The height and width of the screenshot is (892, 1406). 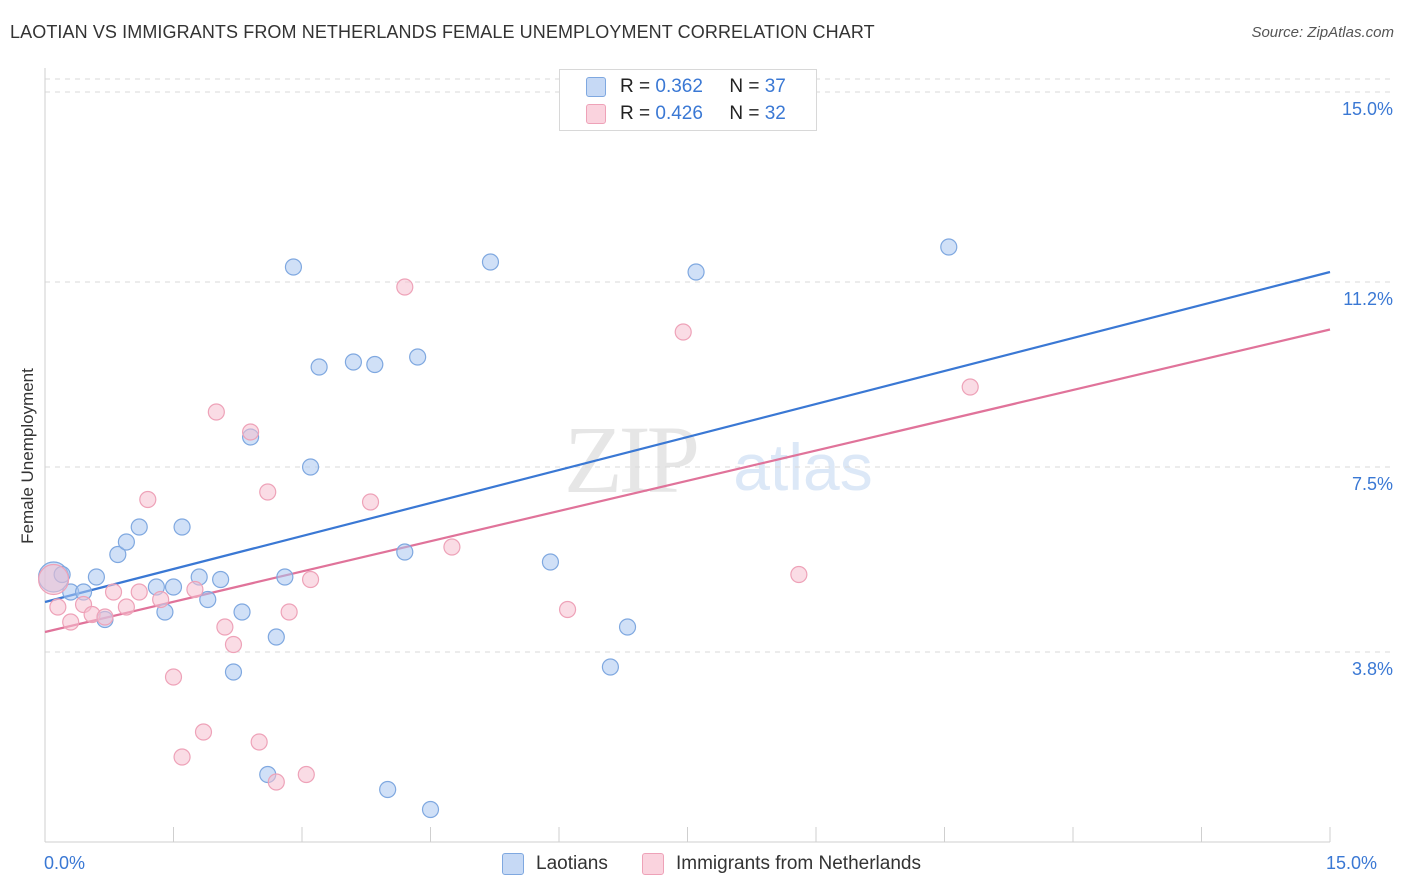 What do you see at coordinates (513, 864) in the screenshot?
I see `laotians-legend-swatch` at bounding box center [513, 864].